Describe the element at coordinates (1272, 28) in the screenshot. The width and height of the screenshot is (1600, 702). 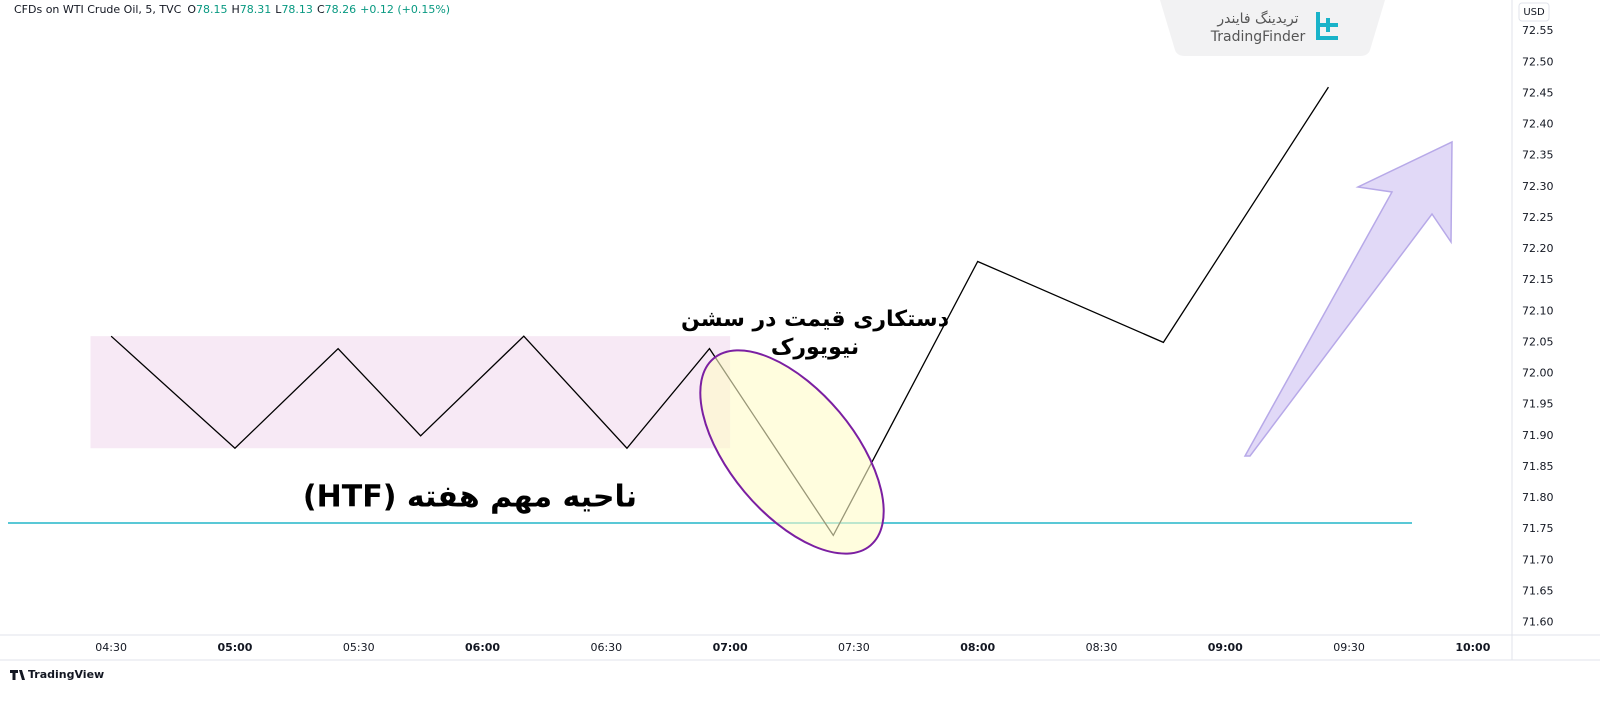
I see `logo-background` at that location.